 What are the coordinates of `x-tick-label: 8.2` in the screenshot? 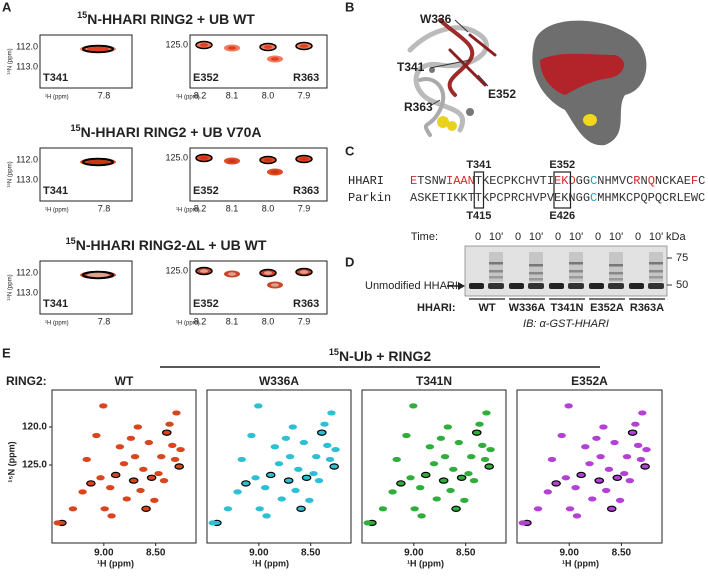 It's located at (200, 321).